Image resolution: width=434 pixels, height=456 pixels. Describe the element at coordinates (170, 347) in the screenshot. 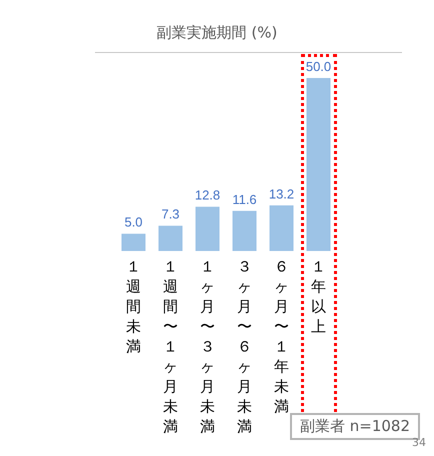

I see `category-label: １週間〜１ヶ月未満` at that location.